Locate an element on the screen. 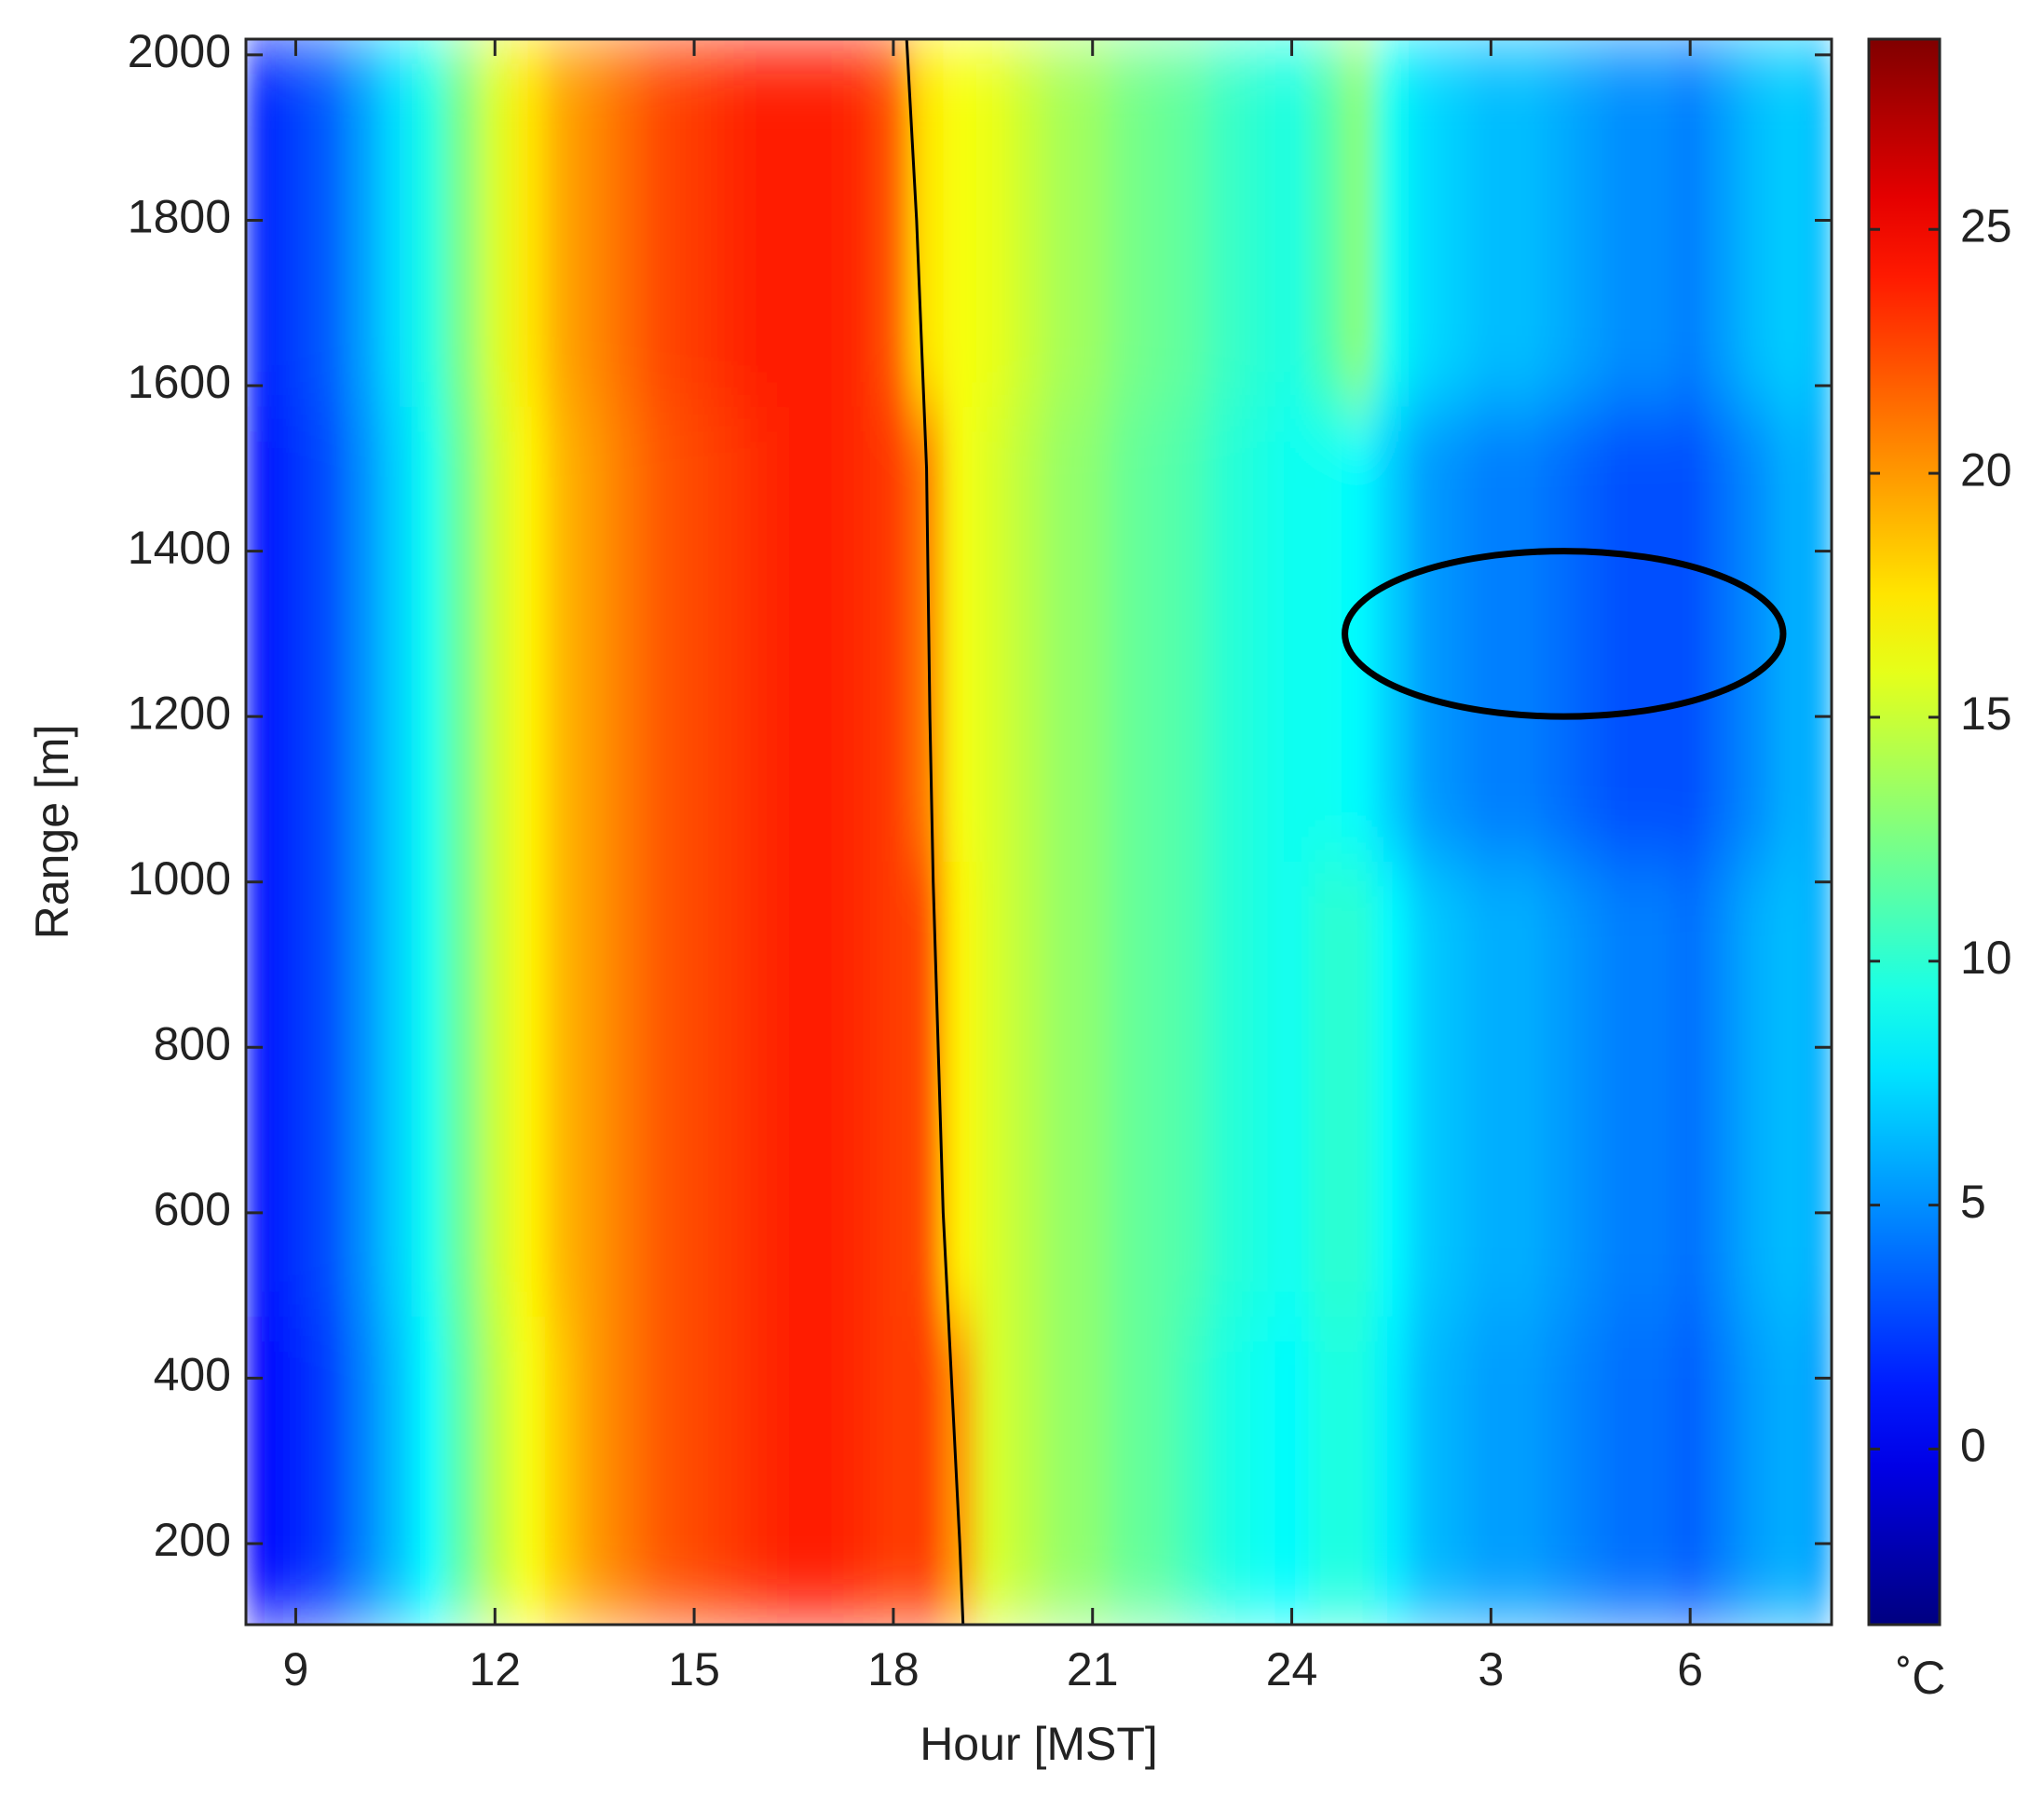 The image size is (2044, 1797). y-tick-label: 1400 is located at coordinates (179, 548).